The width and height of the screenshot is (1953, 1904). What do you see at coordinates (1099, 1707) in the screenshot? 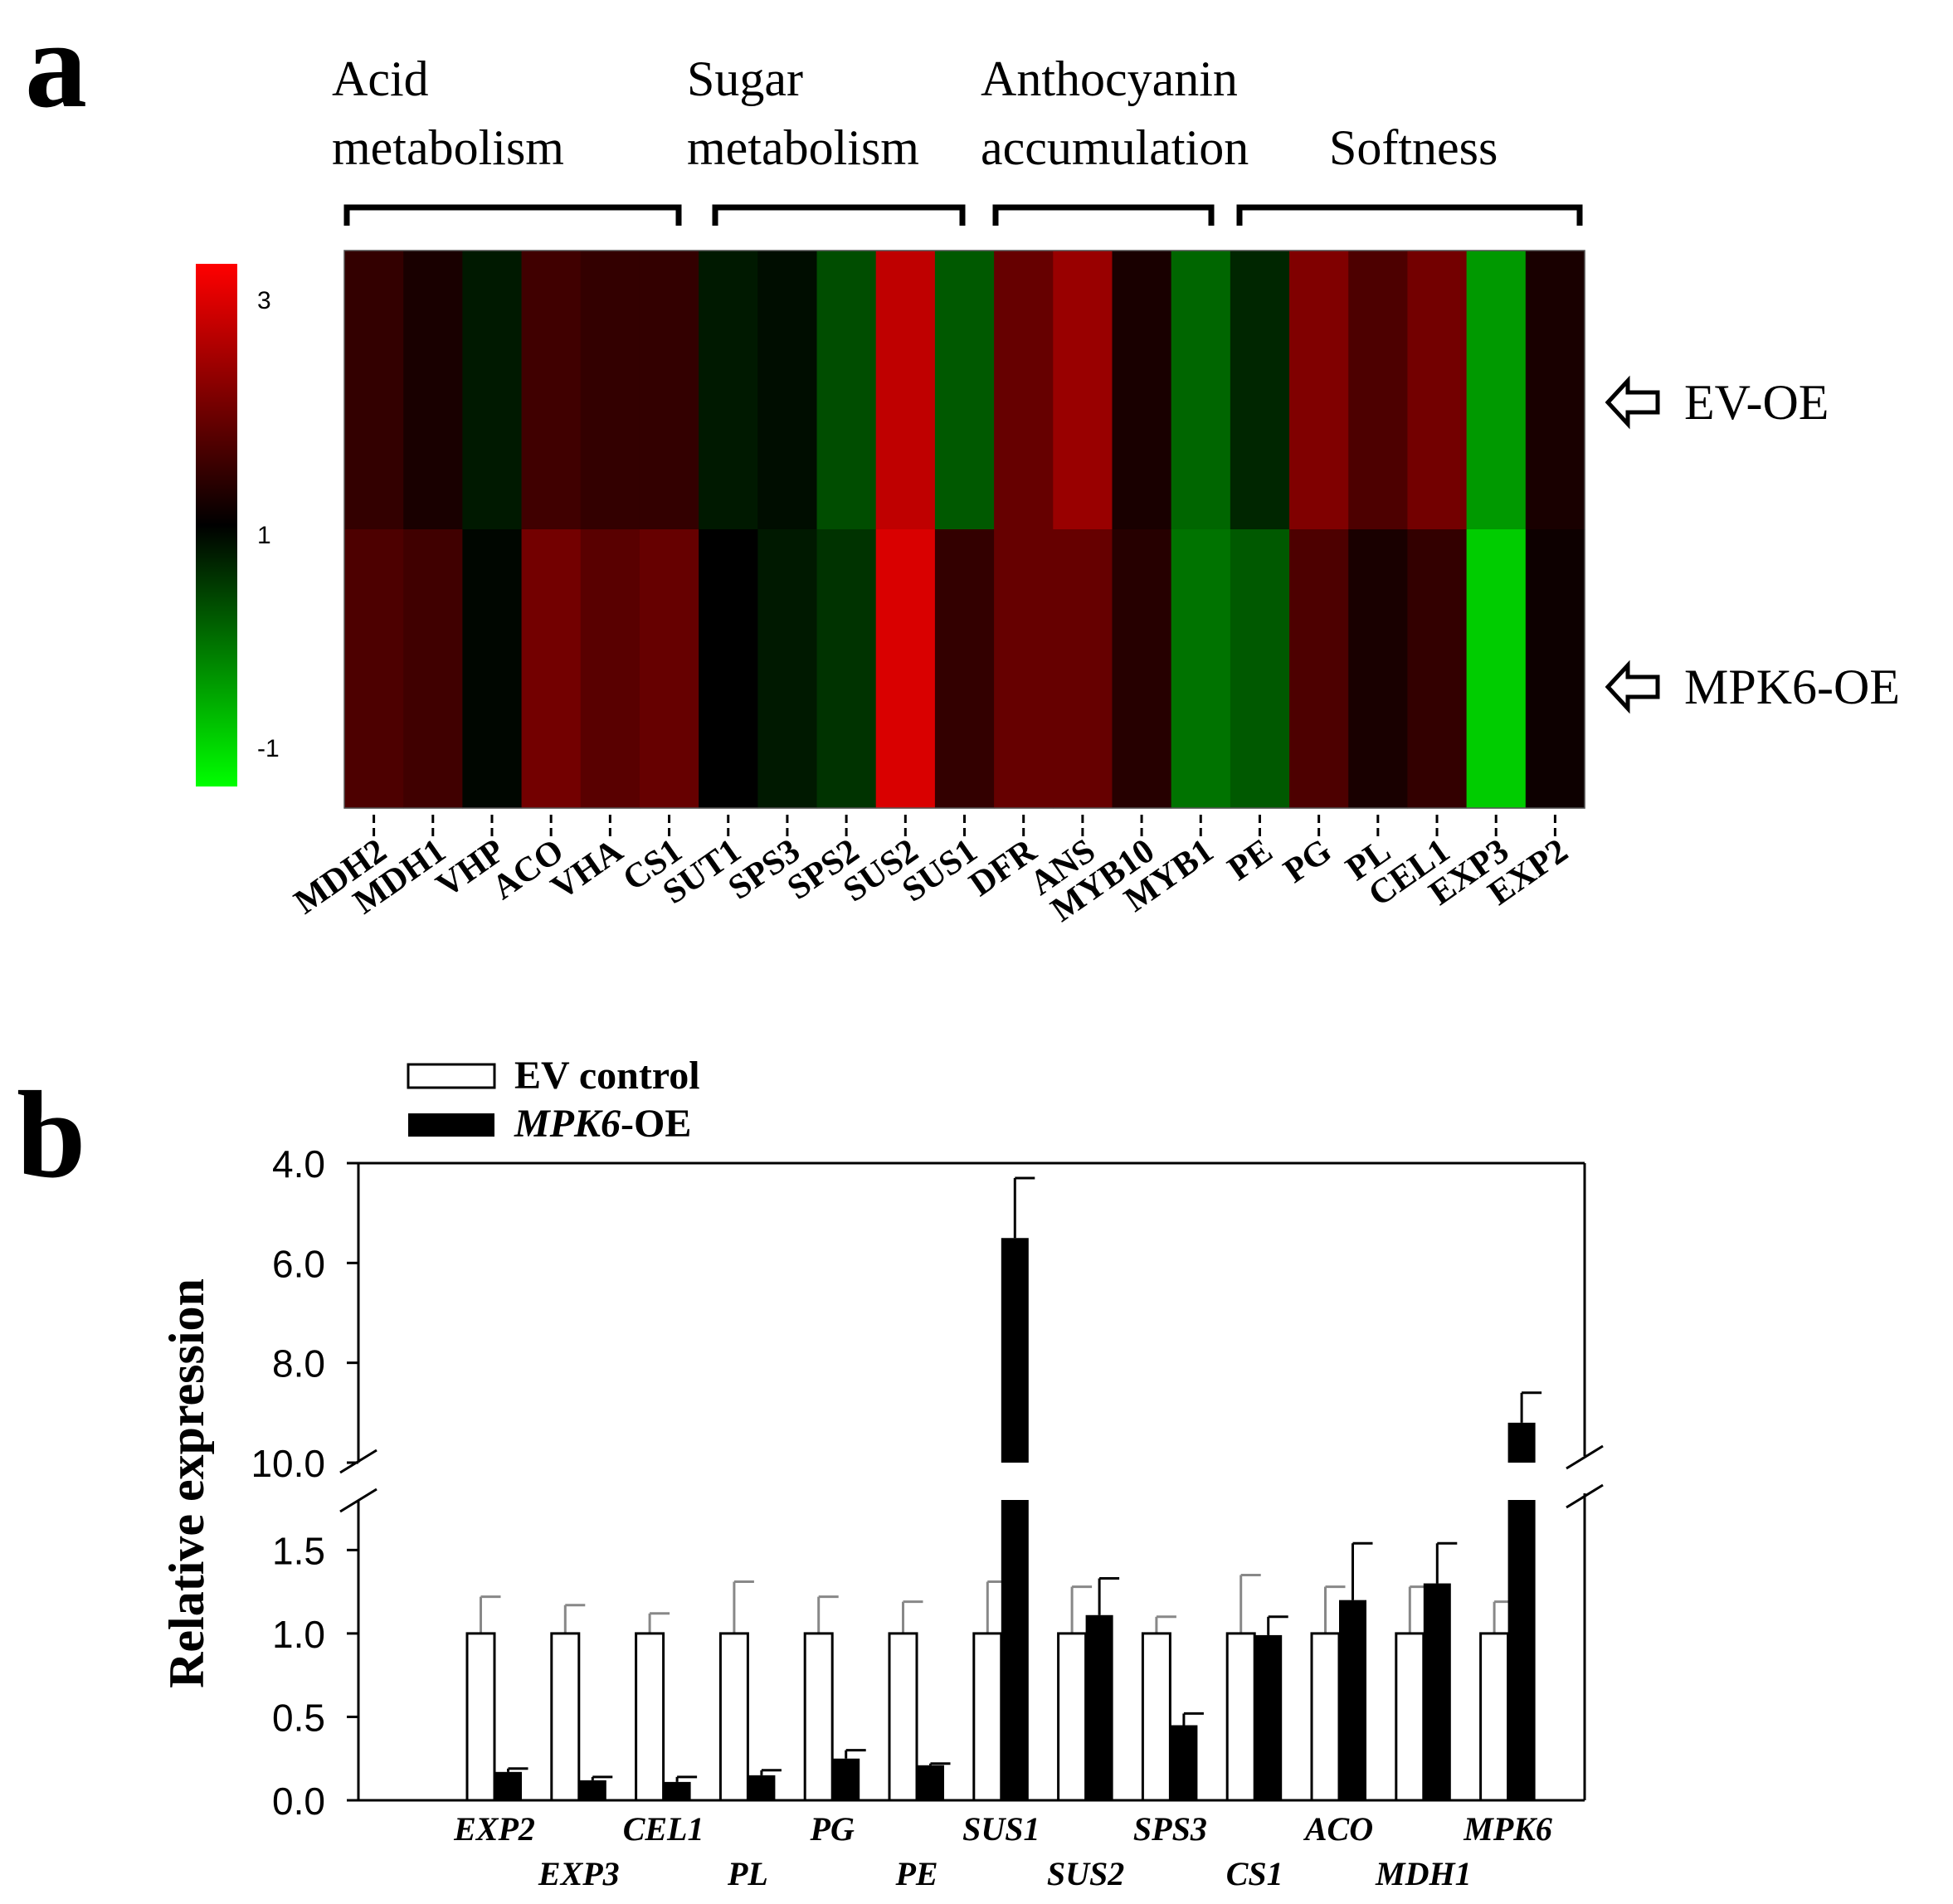
I see `bar-mpk6-oe-sus2` at bounding box center [1099, 1707].